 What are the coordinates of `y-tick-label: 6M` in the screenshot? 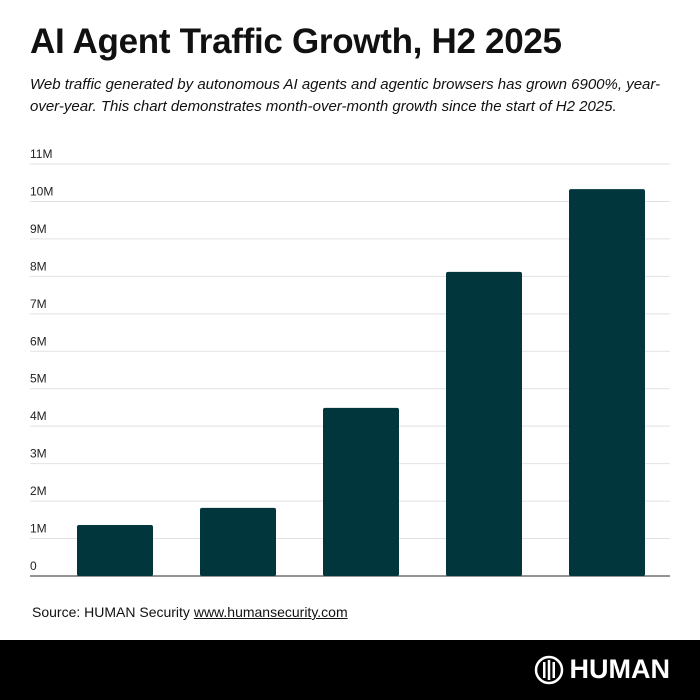 It's located at (38, 341).